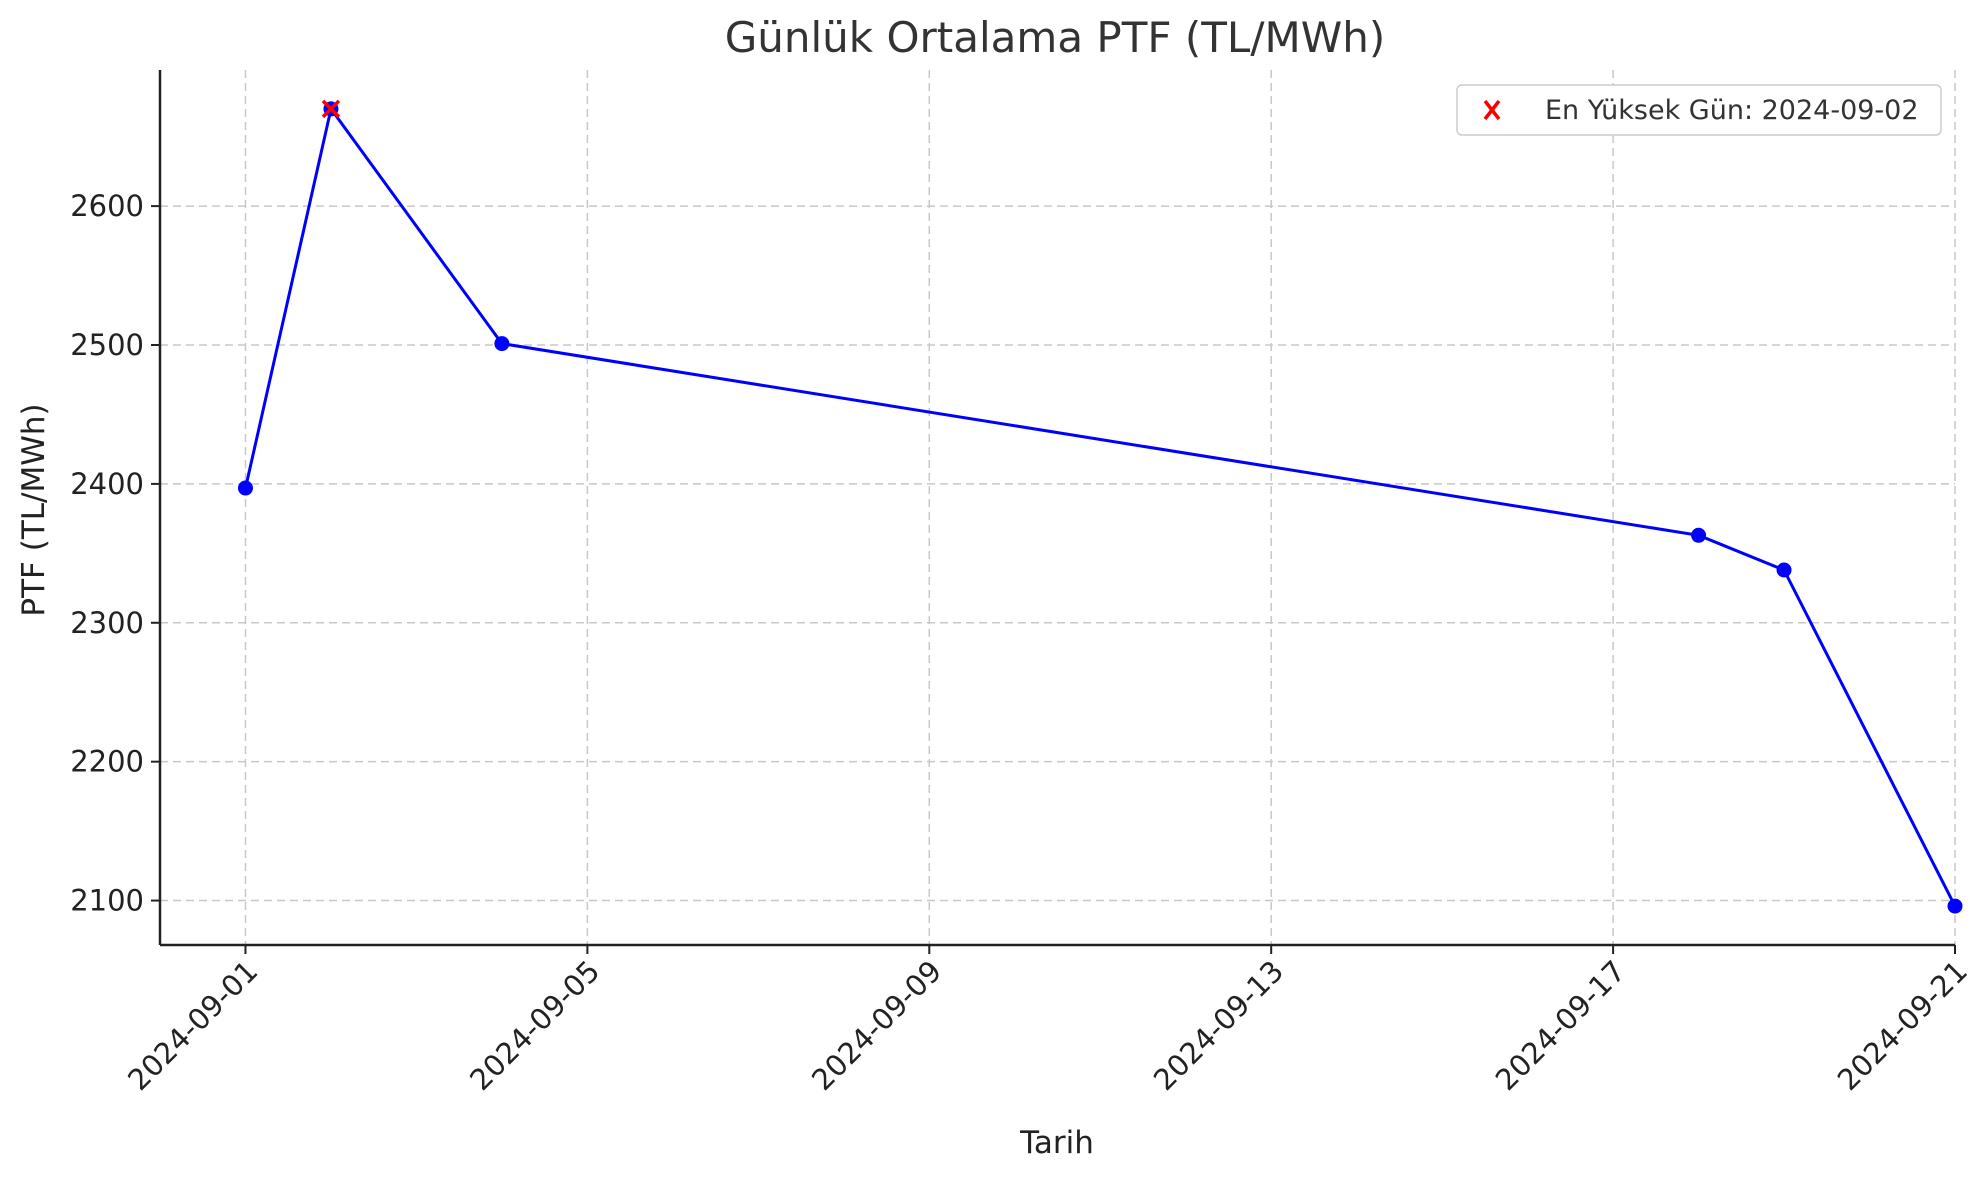  I want to click on legend-entry-label: En Yüksek Gün: 2024-09-02, so click(1732, 110).